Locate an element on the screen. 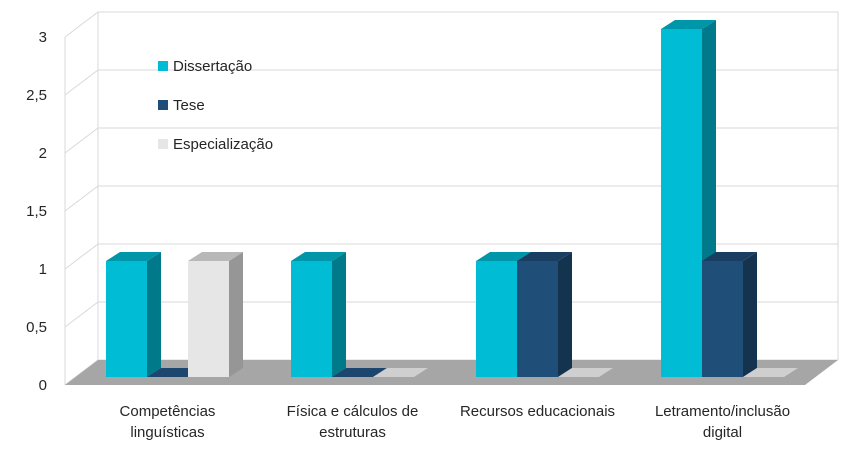 Image resolution: width=855 pixels, height=455 pixels. legend-label: Tese is located at coordinates (189, 105).